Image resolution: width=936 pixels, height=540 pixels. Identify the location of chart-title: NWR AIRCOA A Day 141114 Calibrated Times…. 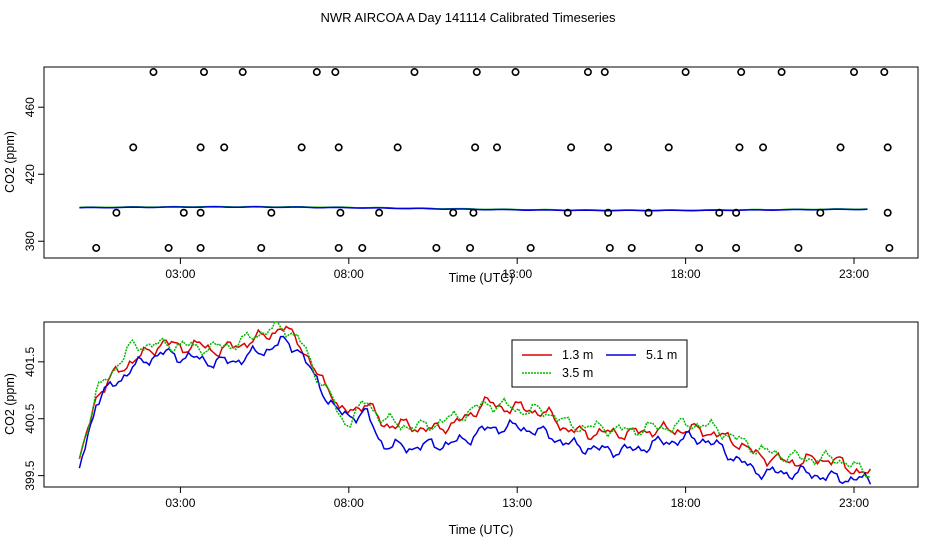
(468, 17).